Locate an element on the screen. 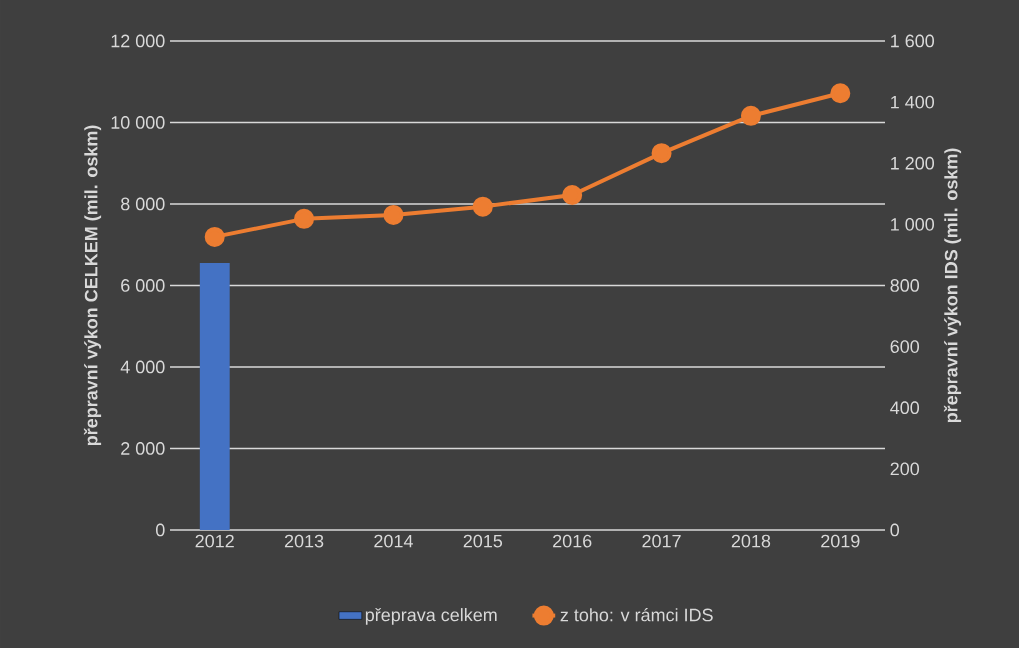 This screenshot has height=648, width=1019. y-tick-label: 12 000 is located at coordinates (138, 41).